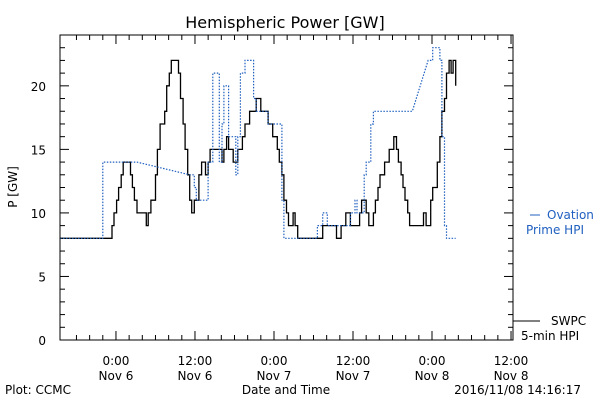  What do you see at coordinates (38, 150) in the screenshot?
I see `y-tick-label: 15` at bounding box center [38, 150].